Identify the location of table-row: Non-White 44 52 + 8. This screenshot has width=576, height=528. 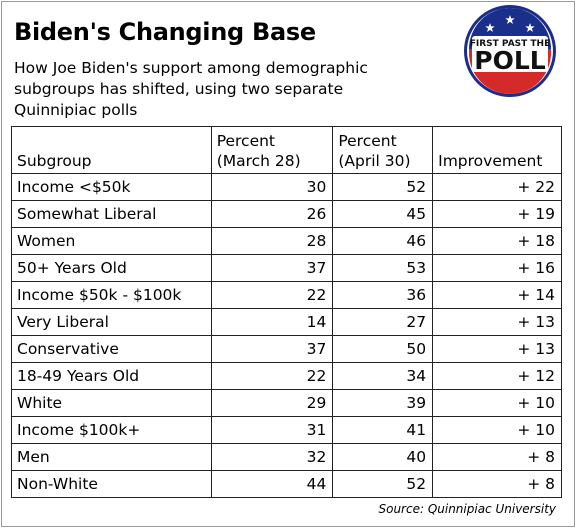
(286, 484).